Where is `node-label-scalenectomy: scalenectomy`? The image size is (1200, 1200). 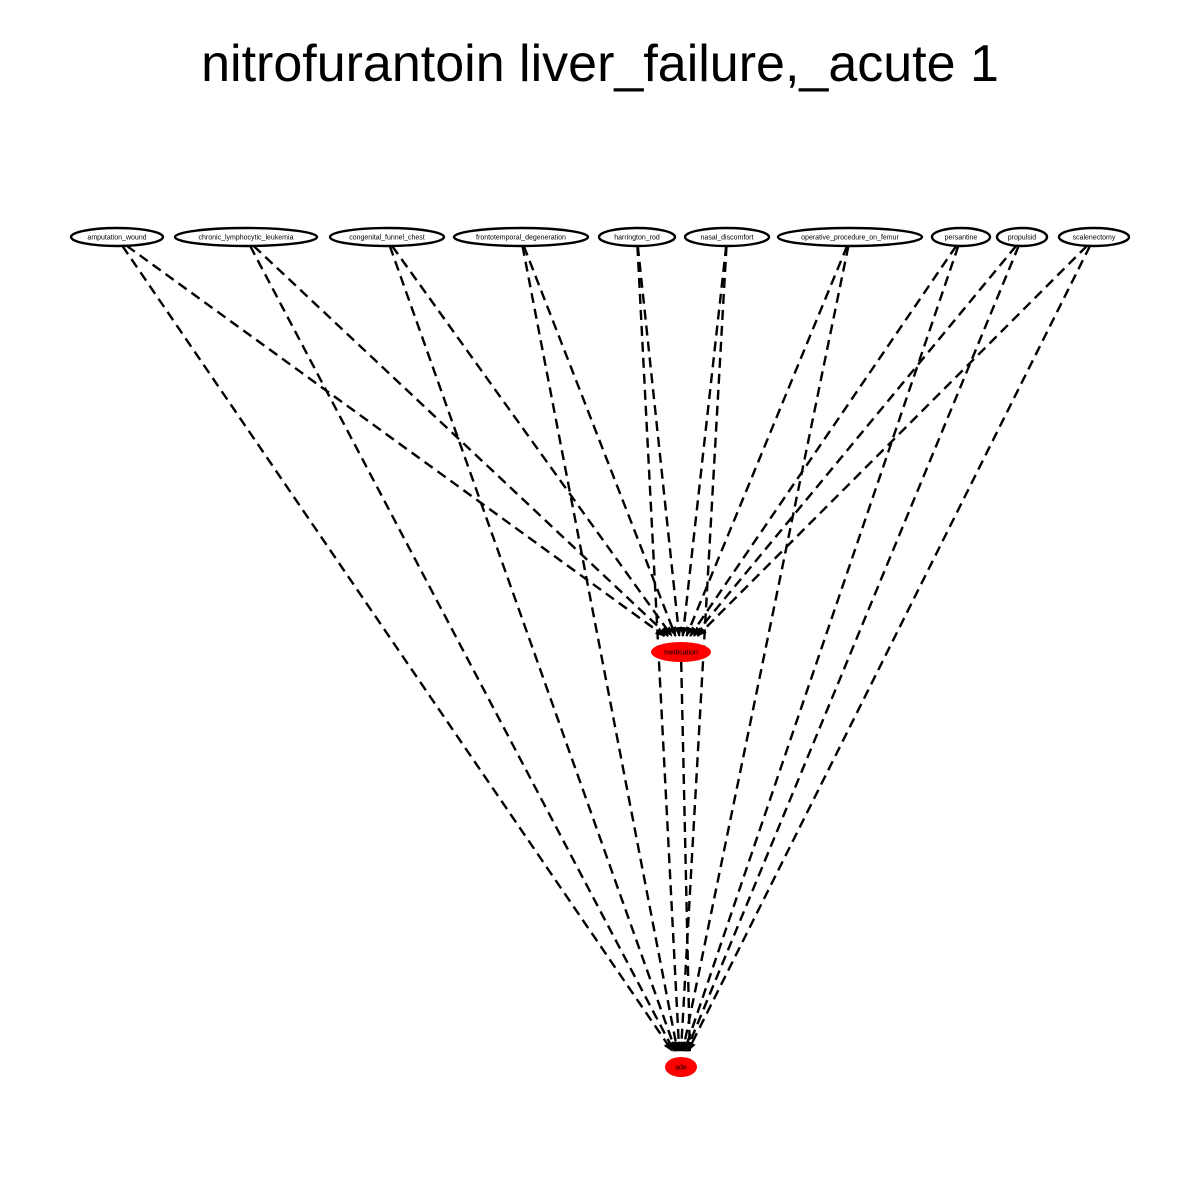 node-label-scalenectomy: scalenectomy is located at coordinates (1094, 238).